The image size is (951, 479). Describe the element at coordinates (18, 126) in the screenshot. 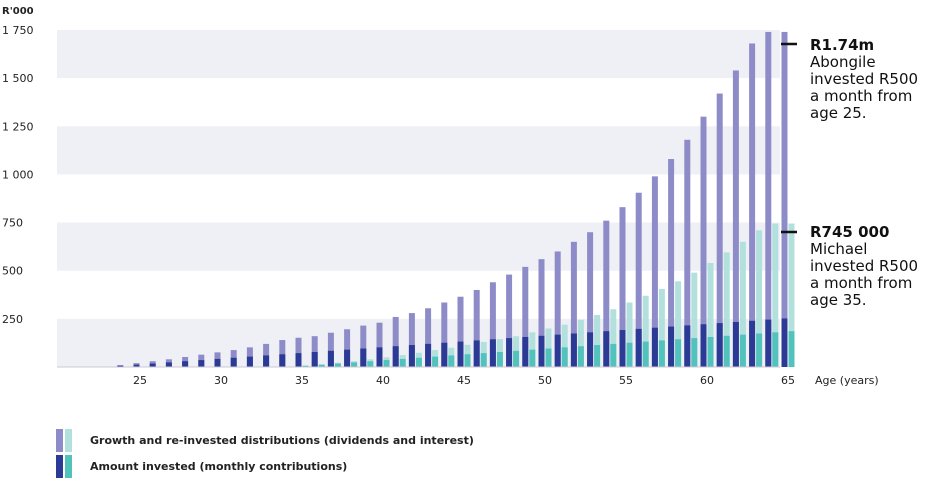

I see `y-tick-label: 1 250` at that location.